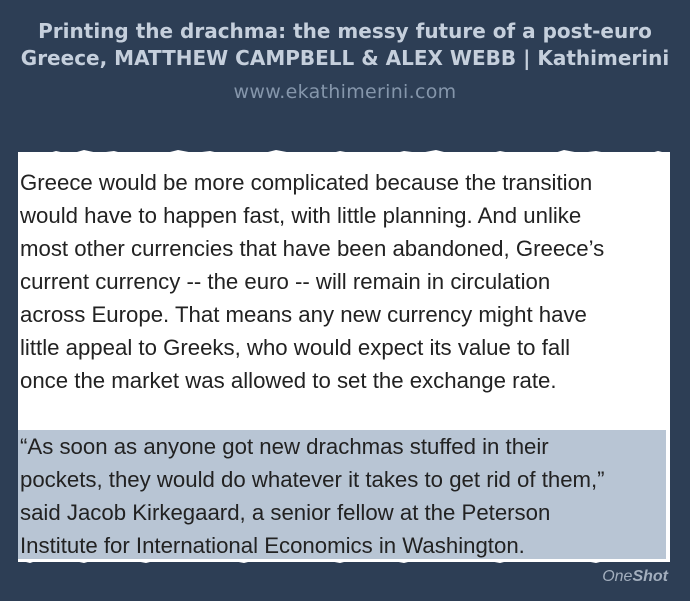 This screenshot has width=690, height=601. Describe the element at coordinates (617, 576) in the screenshot. I see `brand-prefix: One` at that location.